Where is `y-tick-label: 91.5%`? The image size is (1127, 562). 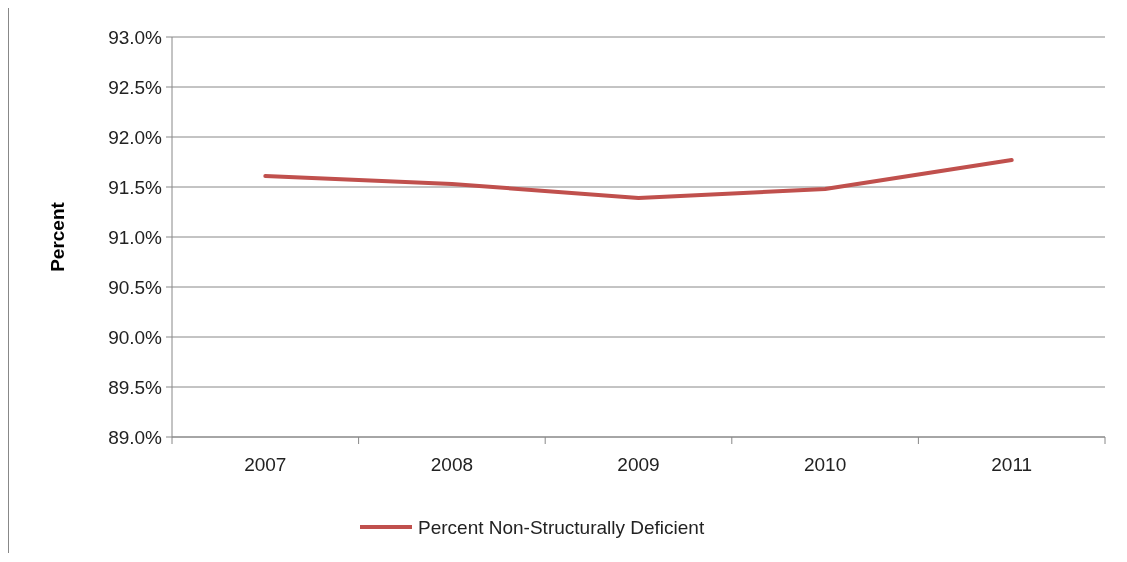
y-tick-label: 91.5% is located at coordinates (135, 187).